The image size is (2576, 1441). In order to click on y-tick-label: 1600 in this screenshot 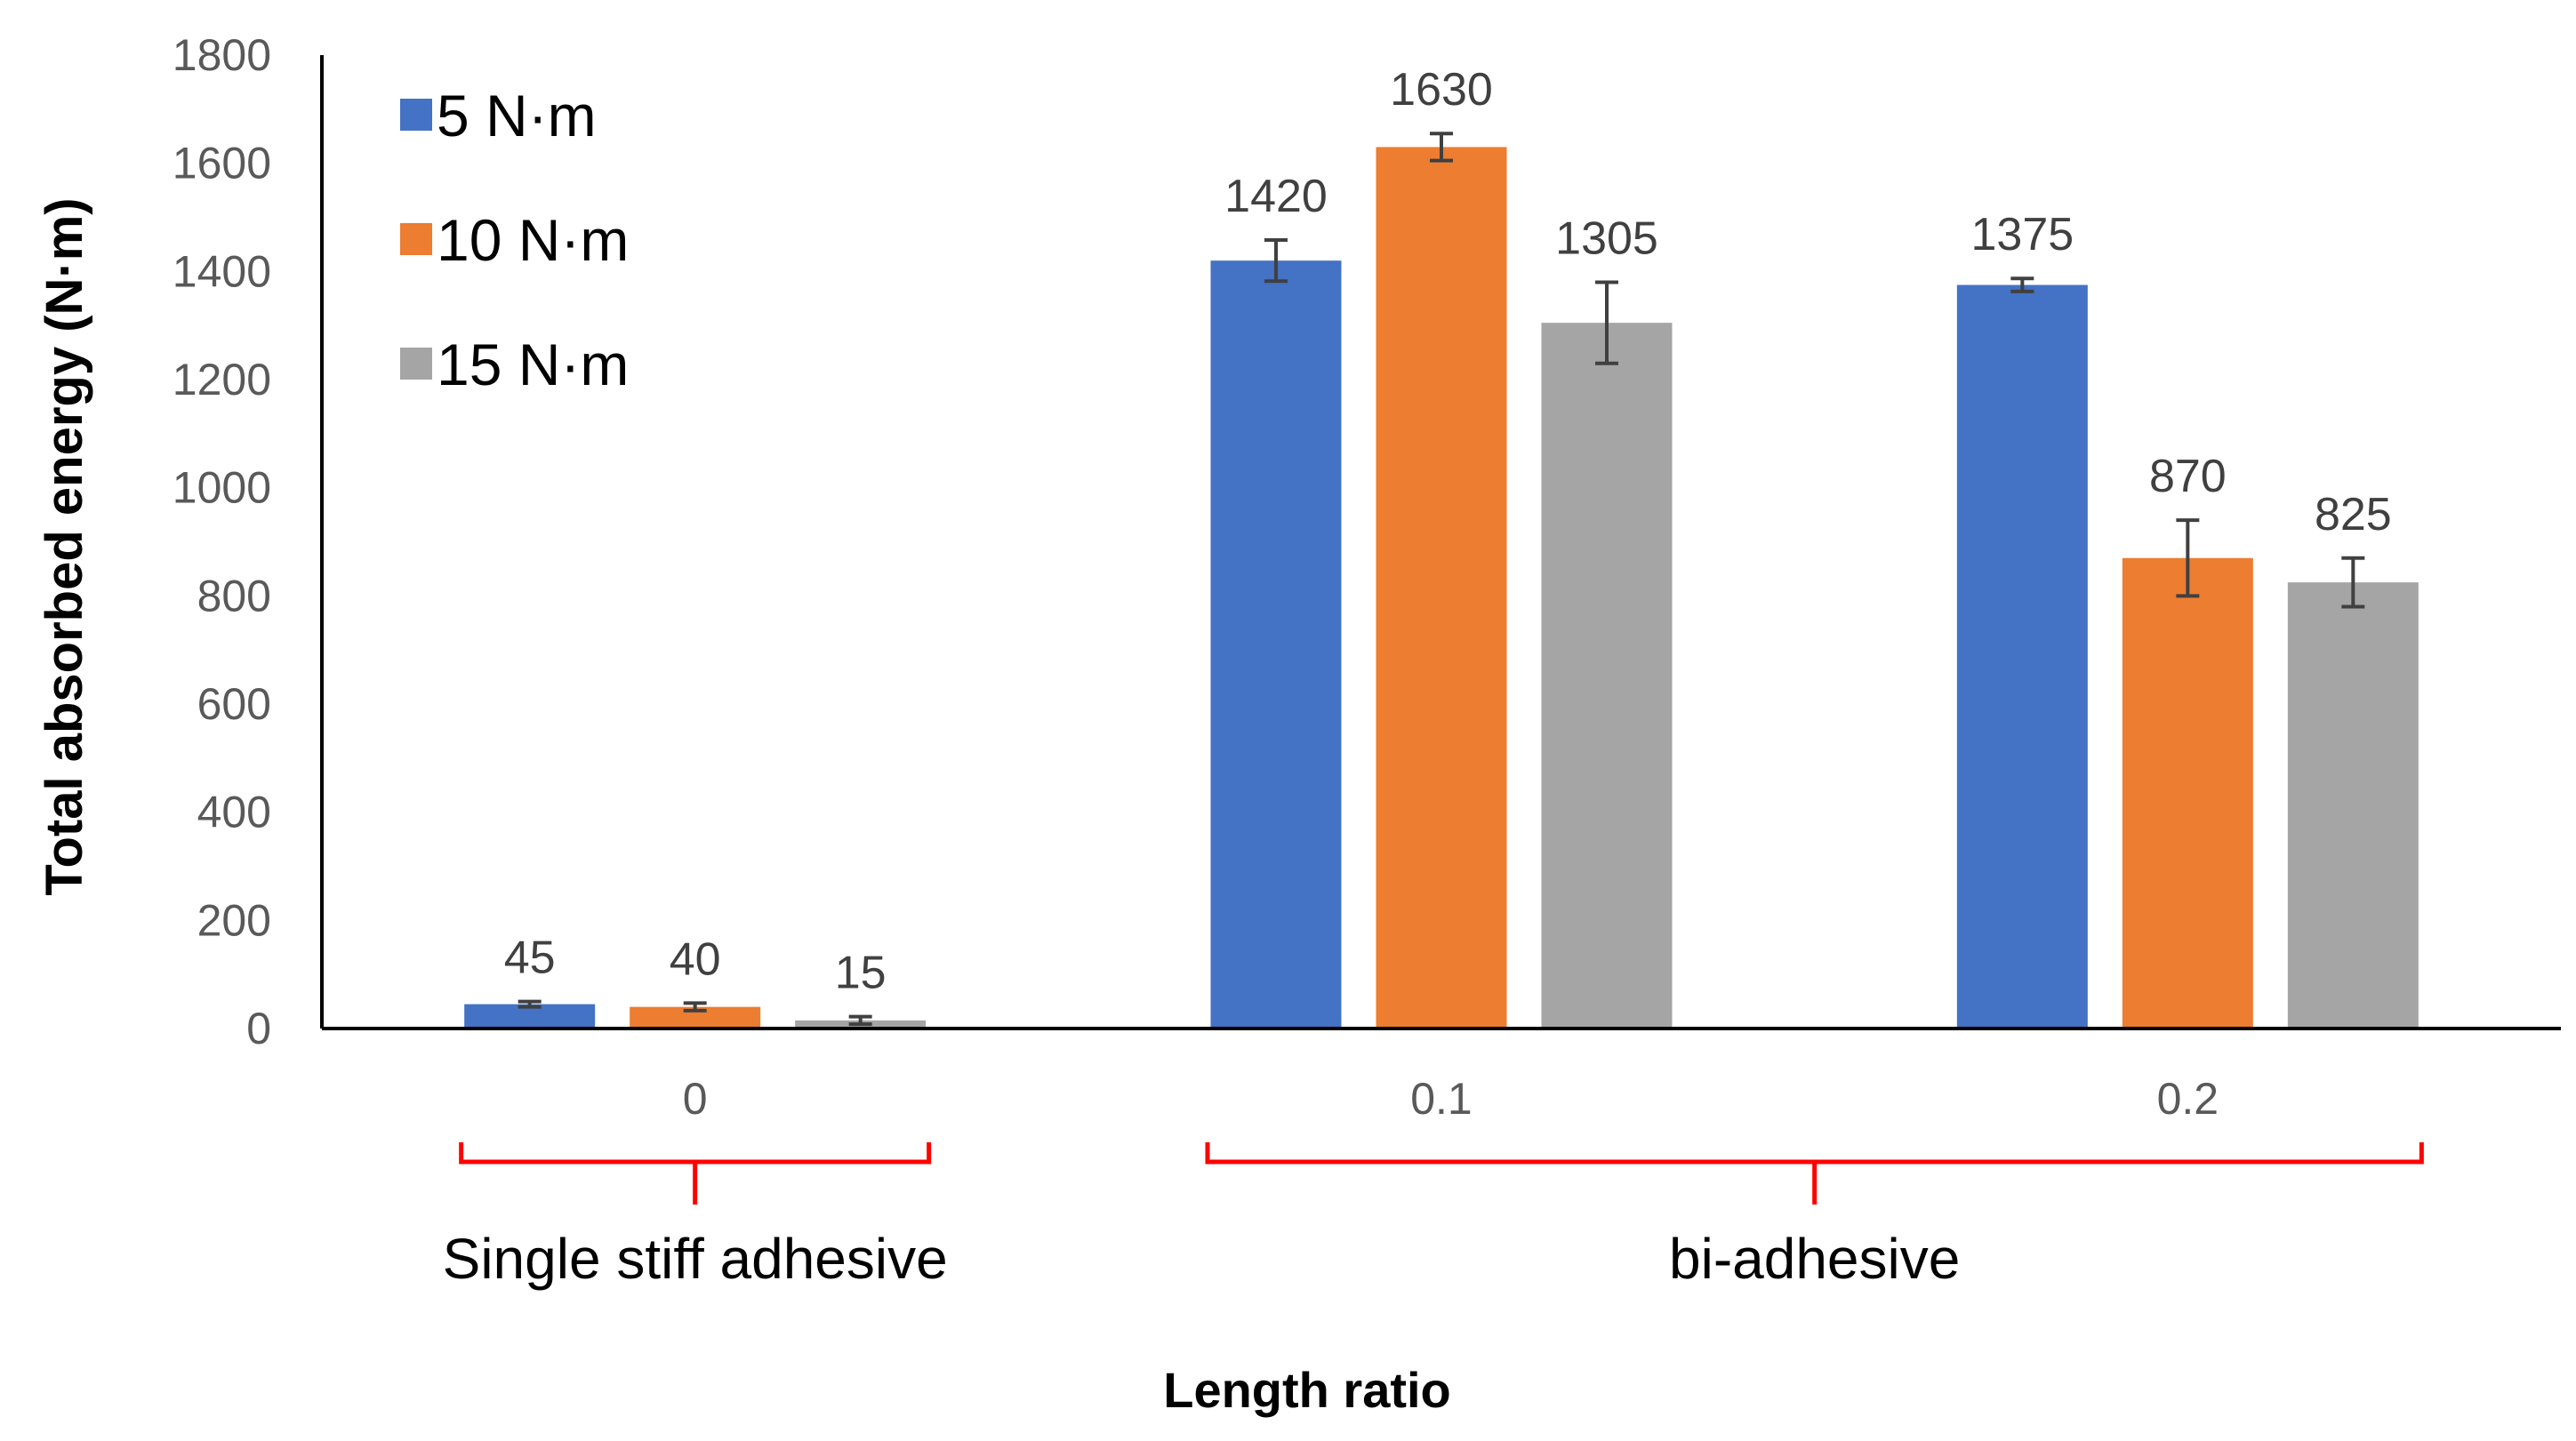, I will do `click(222, 163)`.